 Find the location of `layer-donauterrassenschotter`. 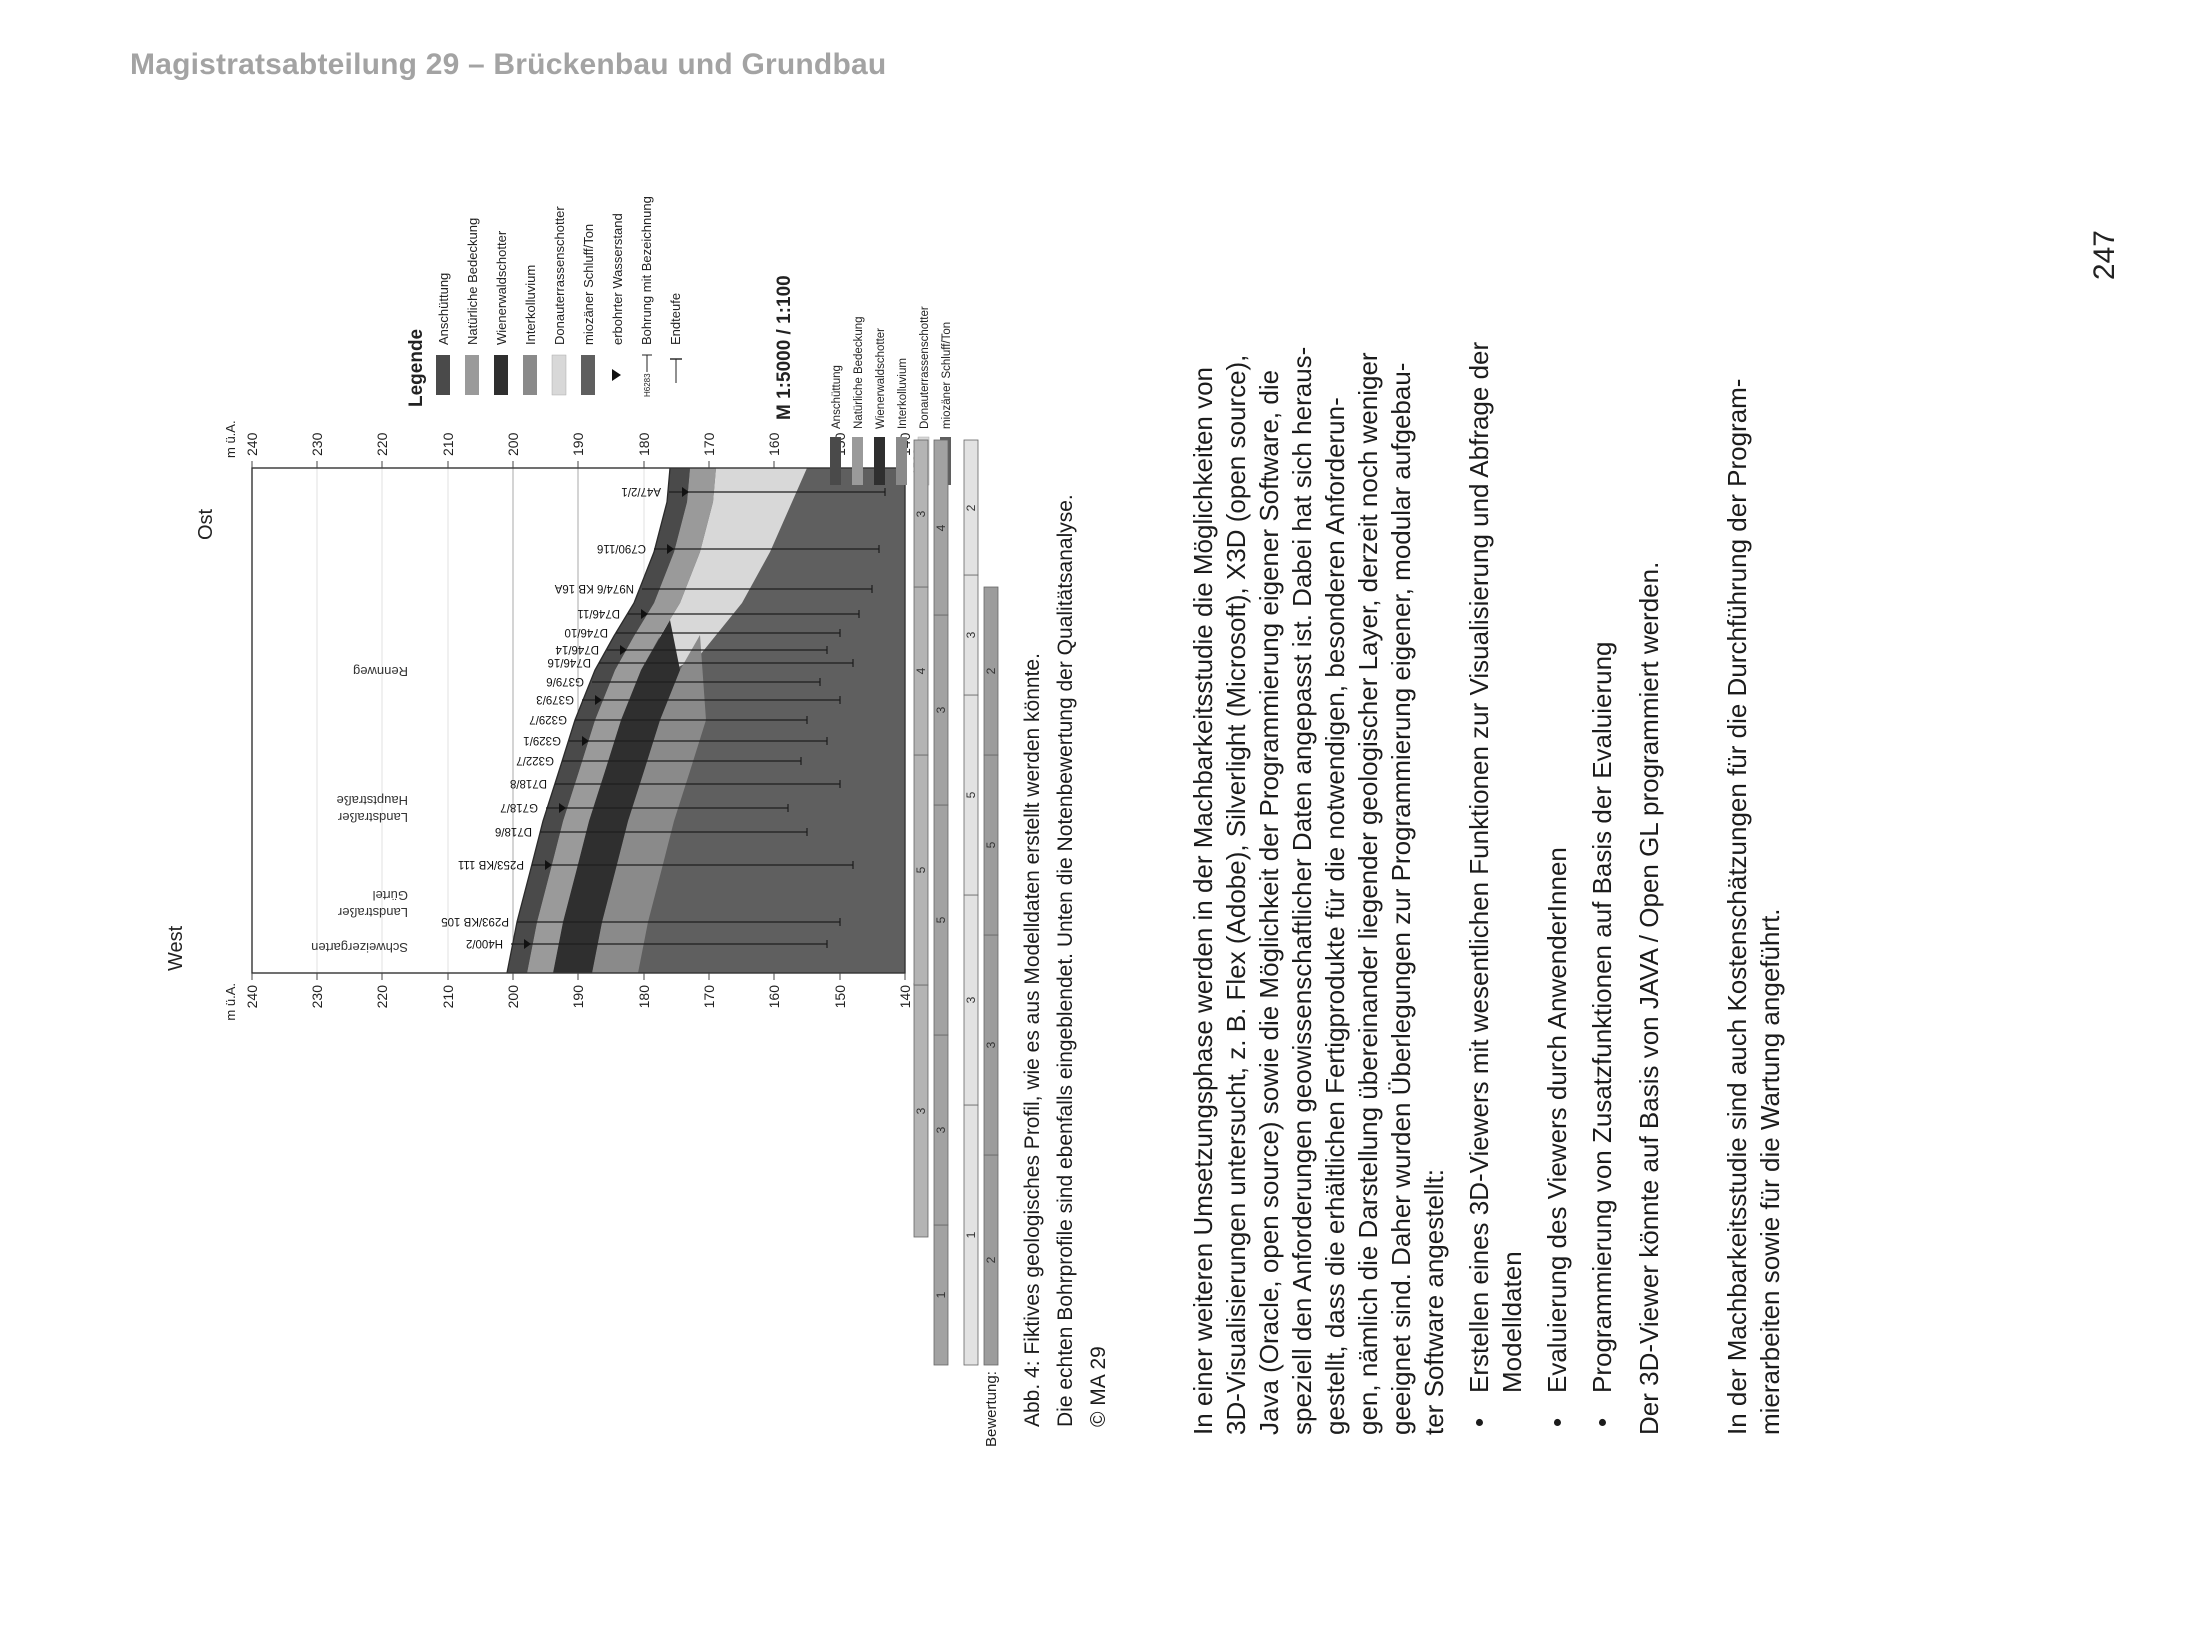

layer-donauterrassenschotter is located at coordinates (726, 577).